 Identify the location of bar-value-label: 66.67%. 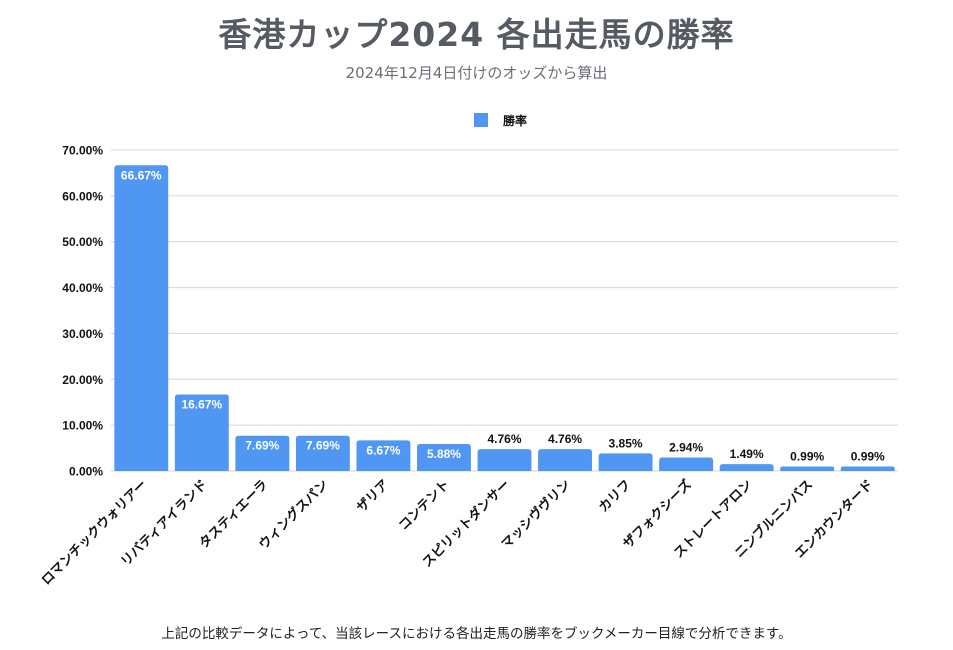
(141, 175).